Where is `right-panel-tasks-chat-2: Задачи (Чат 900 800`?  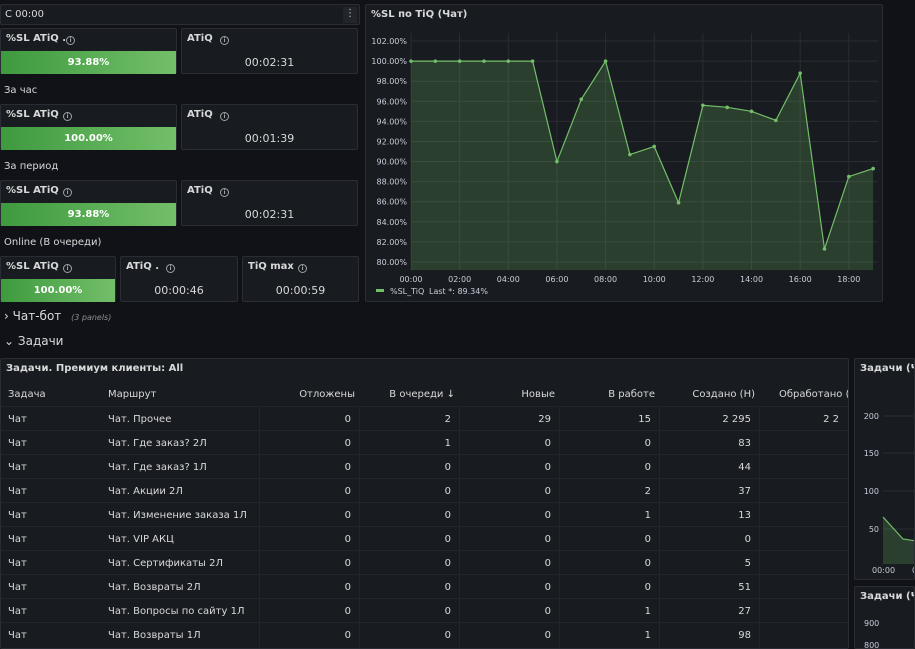 right-panel-tasks-chat-2: Задачи (Чат 900 800 is located at coordinates (884, 617).